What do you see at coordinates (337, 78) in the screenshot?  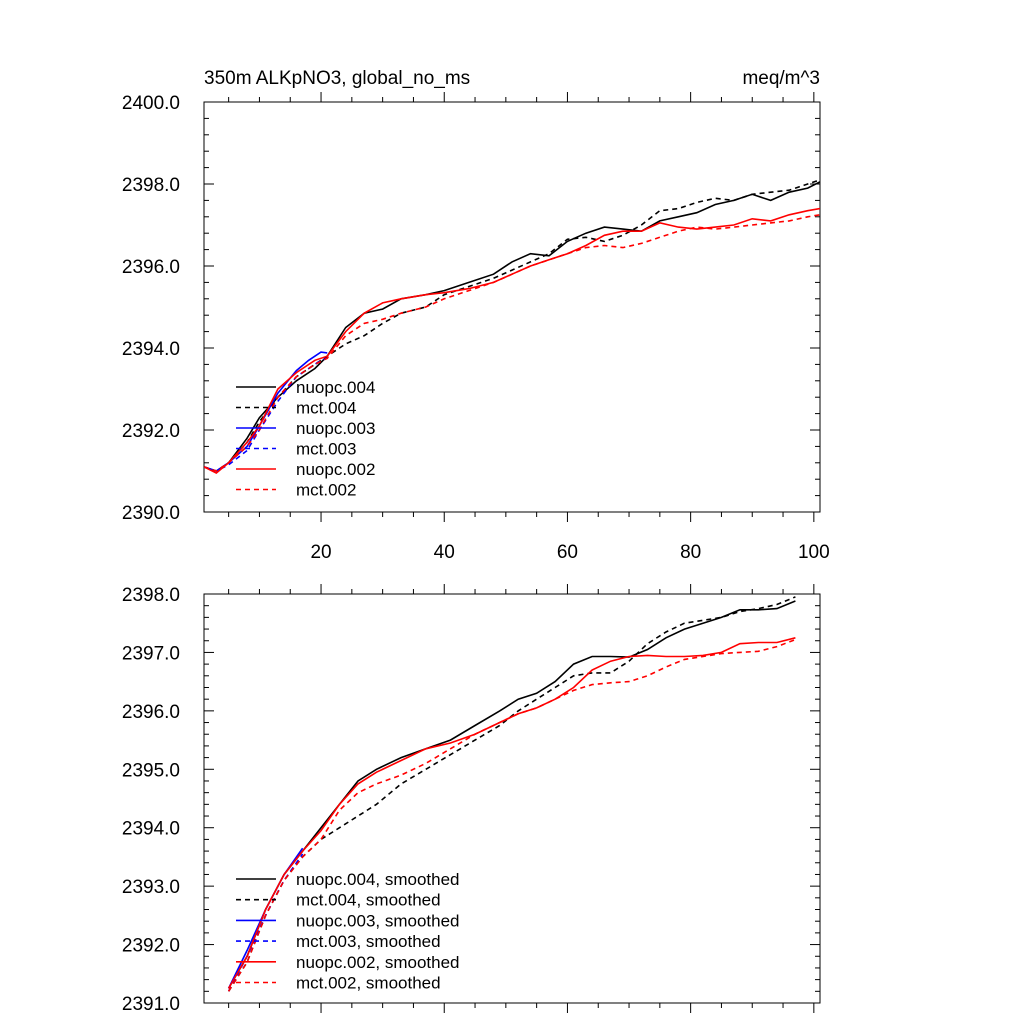 I see `chart-title: 350m ALKpNO3, global_no_ms` at bounding box center [337, 78].